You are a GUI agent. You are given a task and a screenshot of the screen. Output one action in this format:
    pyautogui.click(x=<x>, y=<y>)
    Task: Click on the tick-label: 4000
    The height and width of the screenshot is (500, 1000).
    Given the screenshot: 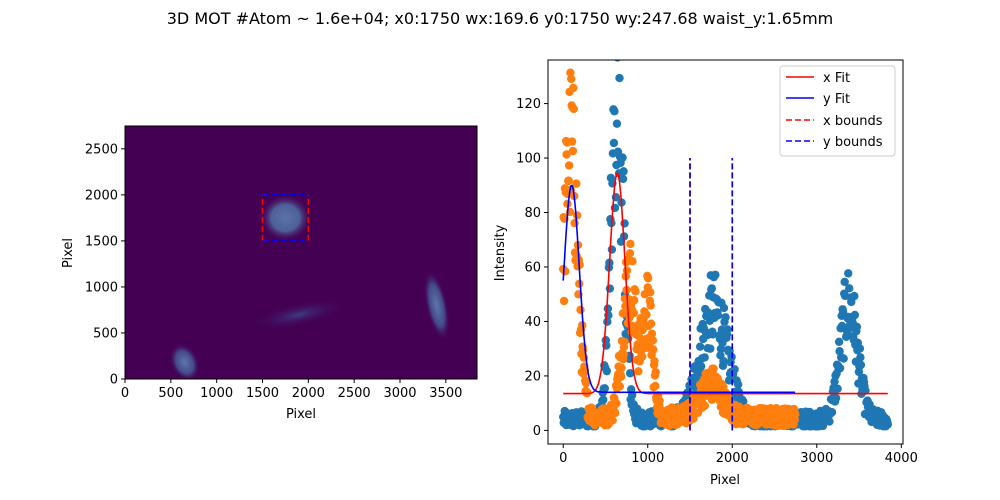 What is the action you would take?
    pyautogui.click(x=901, y=458)
    